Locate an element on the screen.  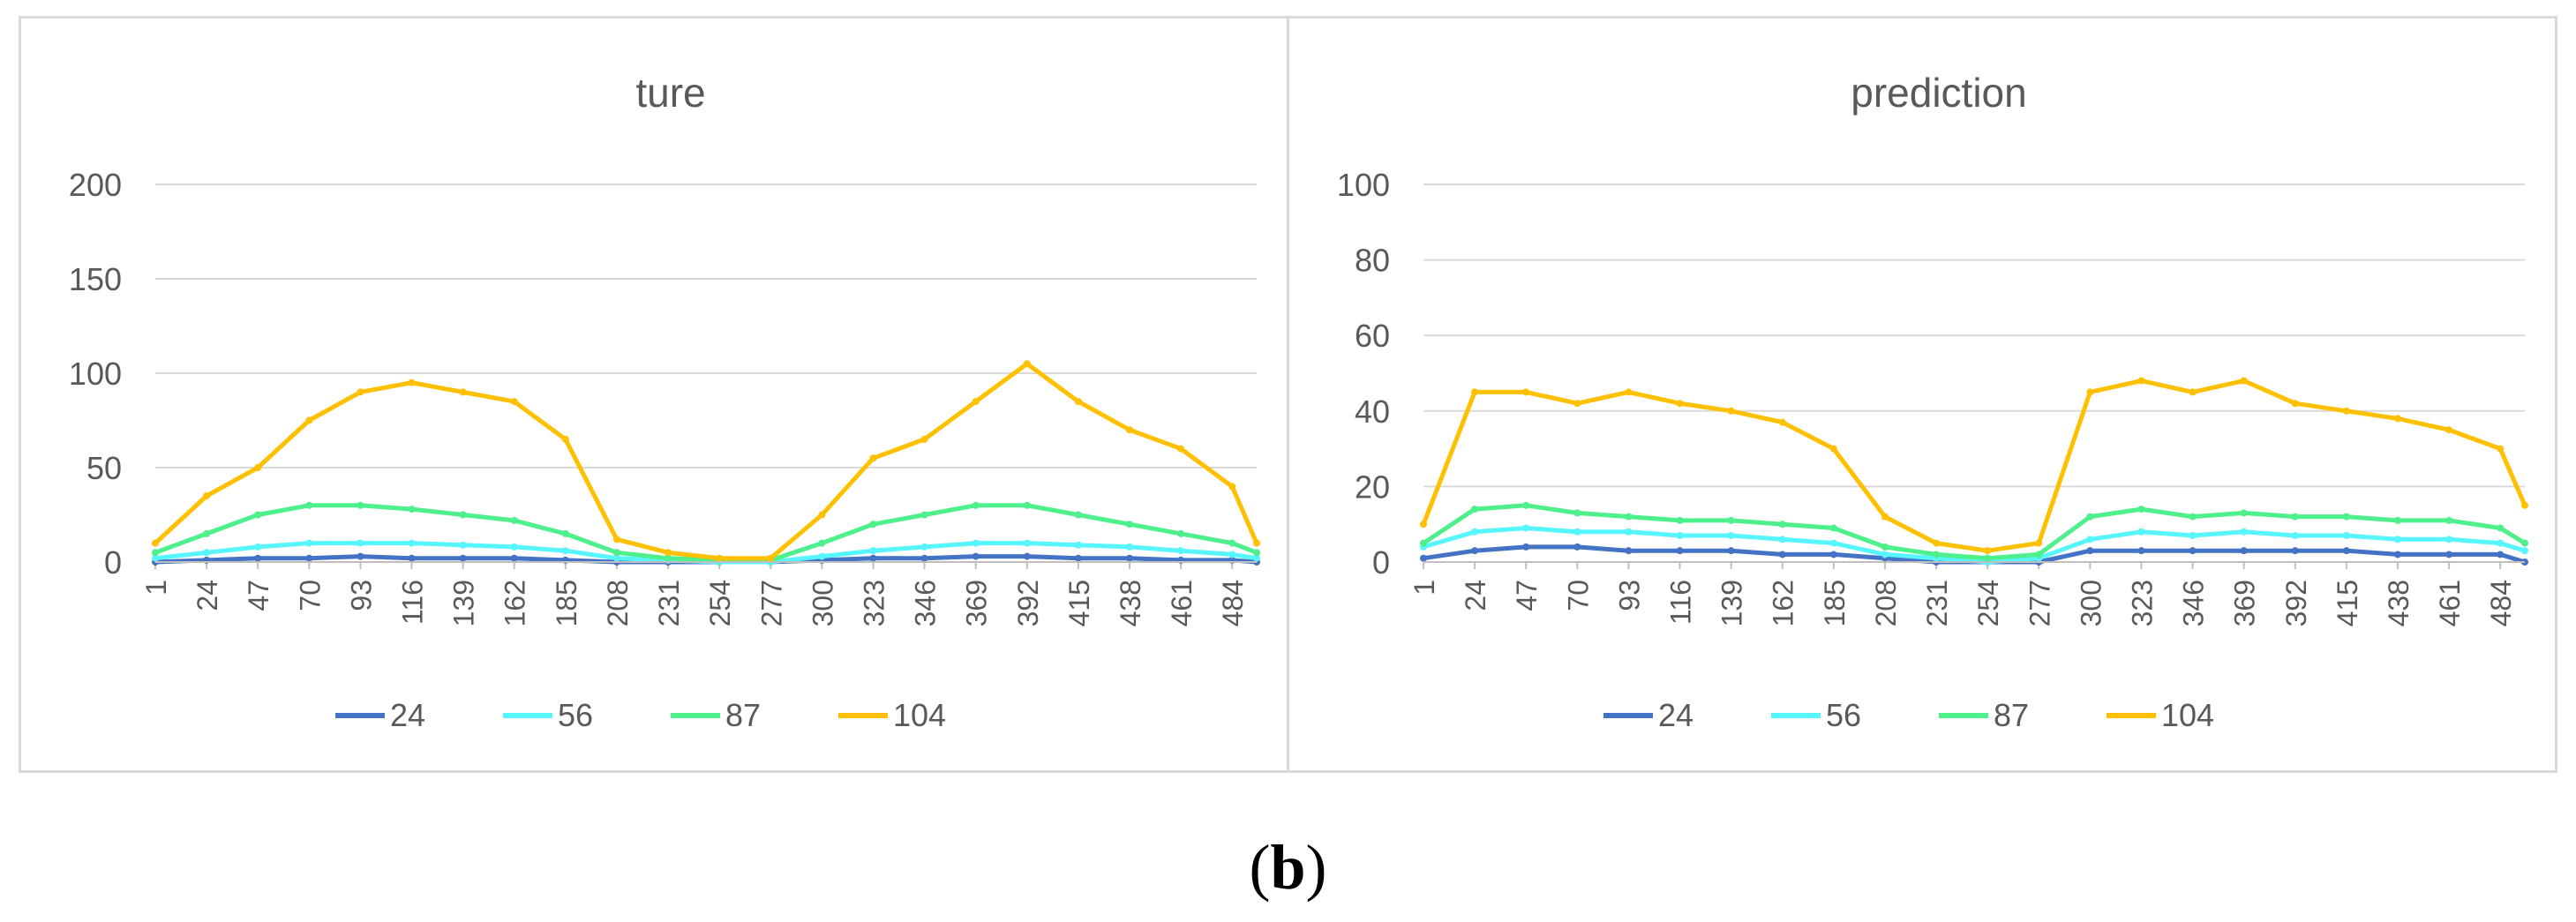
x-tick-label: 139 is located at coordinates (1732, 603).